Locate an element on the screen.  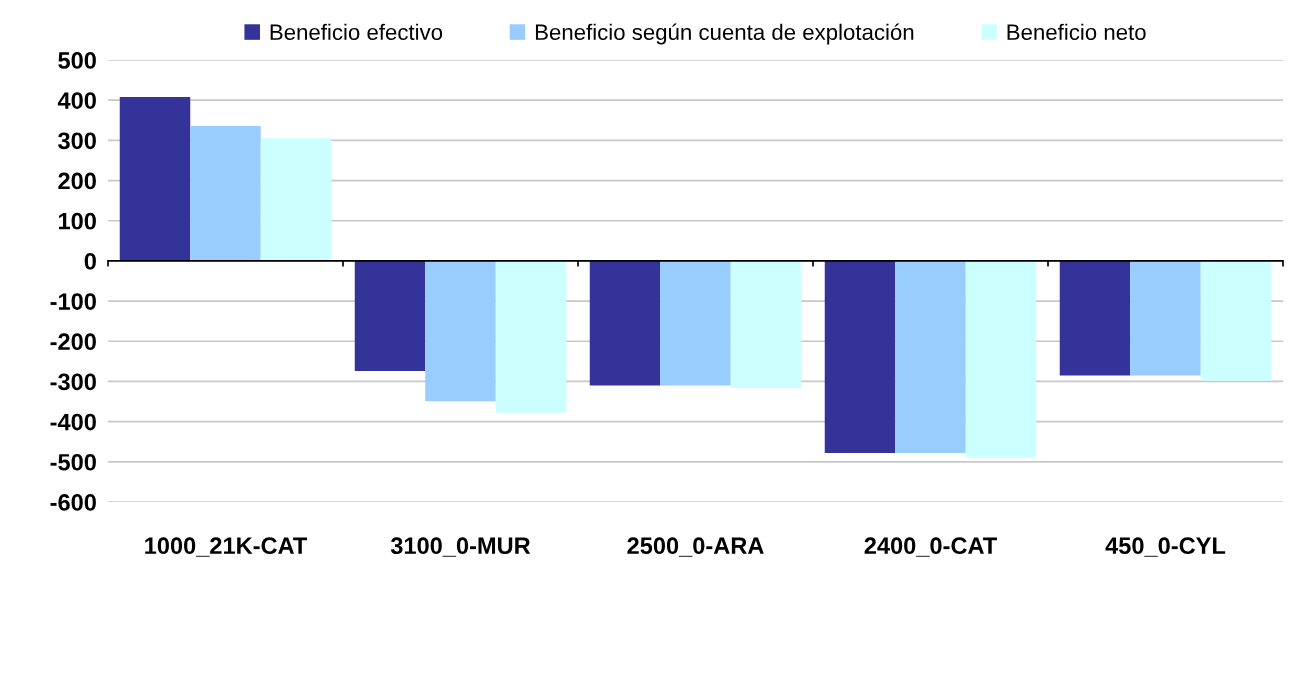
x-tick-label: 1000_21K-CAT is located at coordinates (226, 547).